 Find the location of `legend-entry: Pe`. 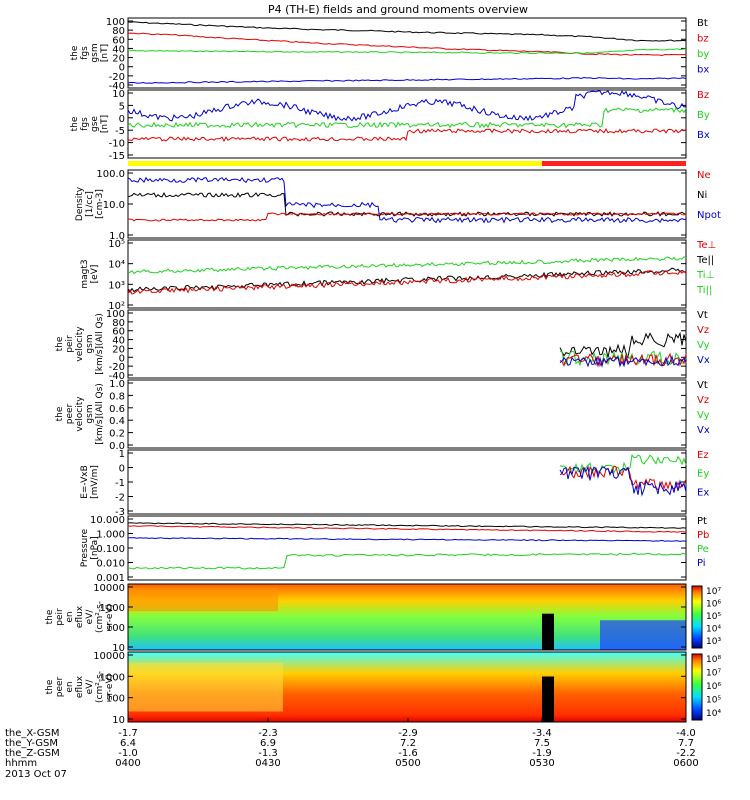

legend-entry: Pe is located at coordinates (703, 549).